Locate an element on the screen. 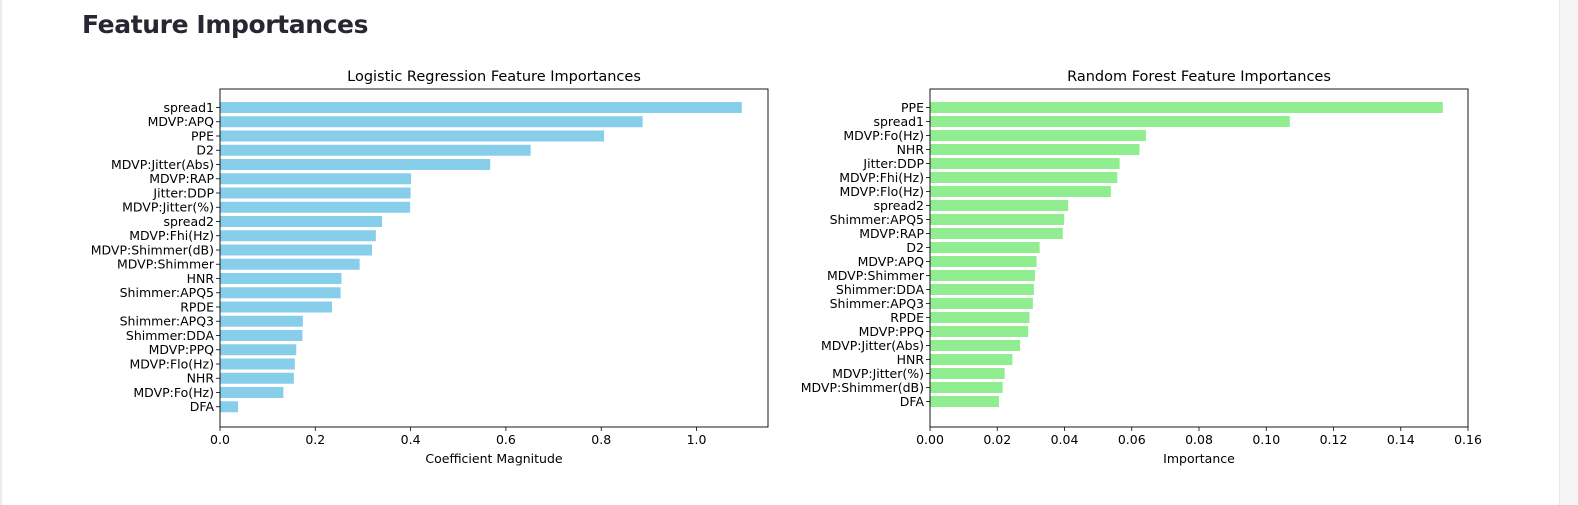  x-tick-label: 0.10 is located at coordinates (1266, 439).